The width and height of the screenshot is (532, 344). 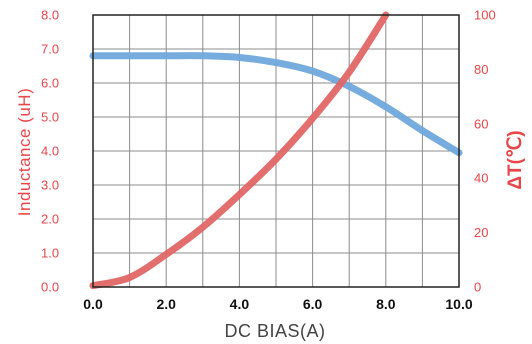 What do you see at coordinates (93, 304) in the screenshot?
I see `x-tick-label: 0.0` at bounding box center [93, 304].